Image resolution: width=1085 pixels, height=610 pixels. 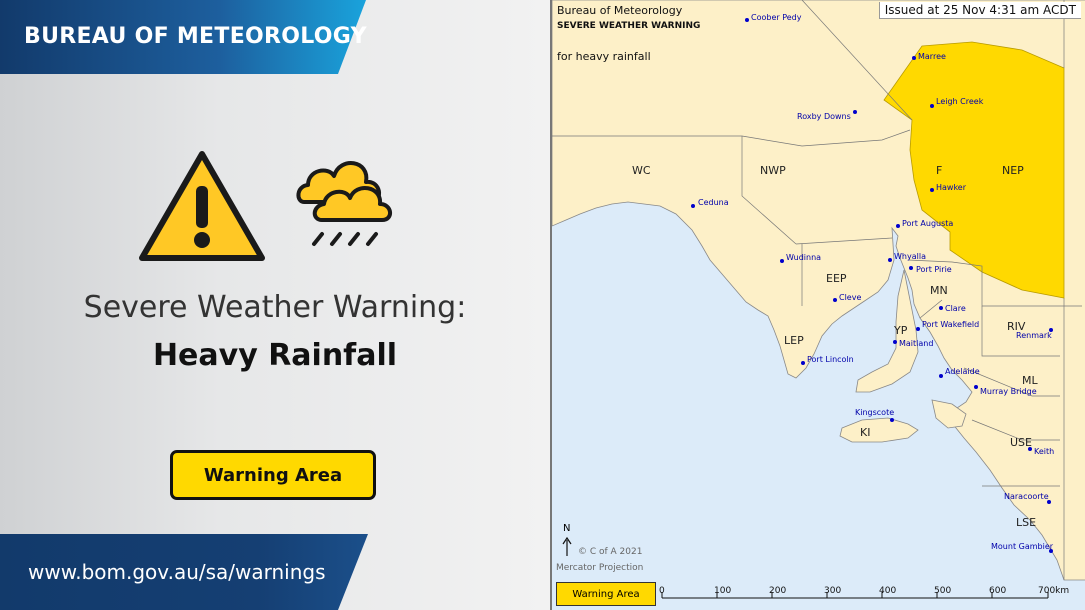 What do you see at coordinates (865, 432) in the screenshot?
I see `district-label-ki: KI` at bounding box center [865, 432].